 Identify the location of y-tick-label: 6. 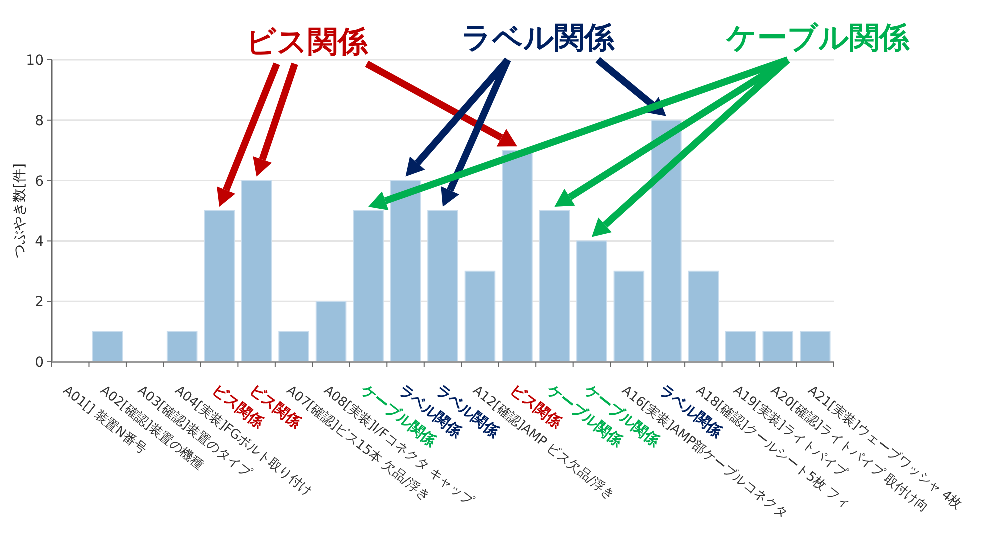
(39, 182).